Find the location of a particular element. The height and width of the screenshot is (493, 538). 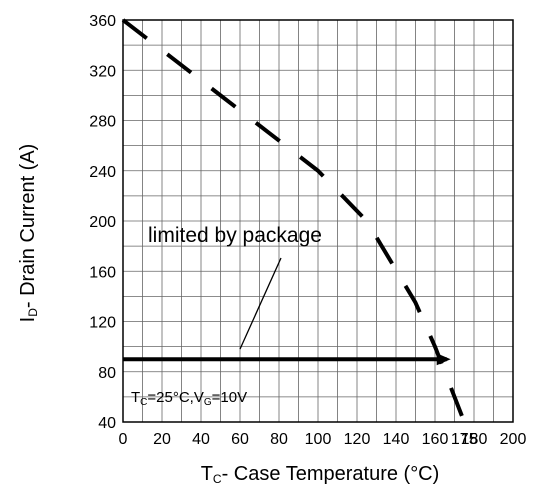

x-tick-label: 175 is located at coordinates (464, 439).